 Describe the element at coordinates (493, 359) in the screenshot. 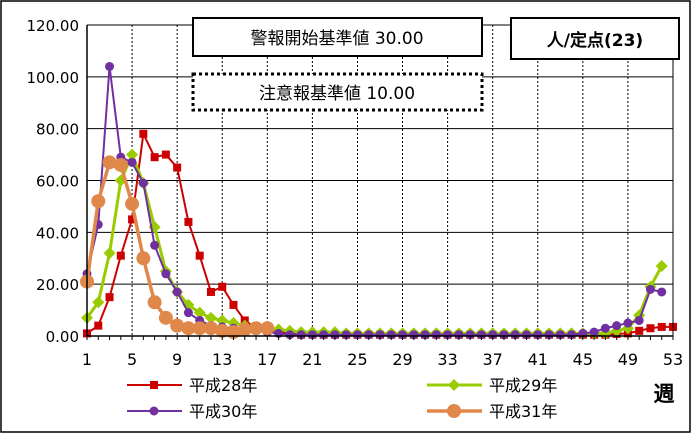

I see `x-tick-label: 37` at that location.